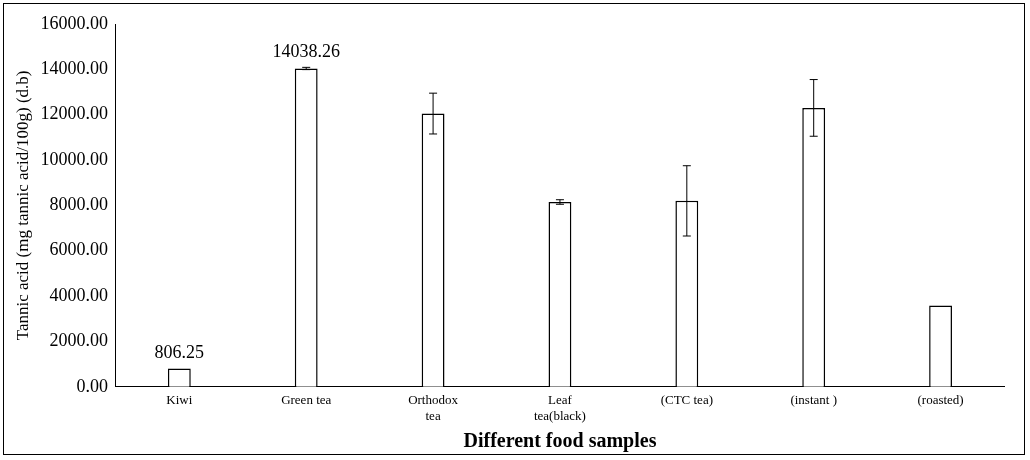  I want to click on y-tick-label: 14000.00, so click(74, 68).